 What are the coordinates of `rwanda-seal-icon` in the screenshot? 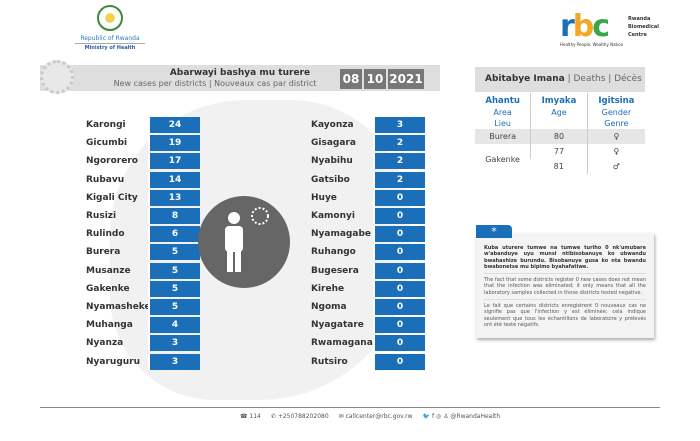 It's located at (110, 18).